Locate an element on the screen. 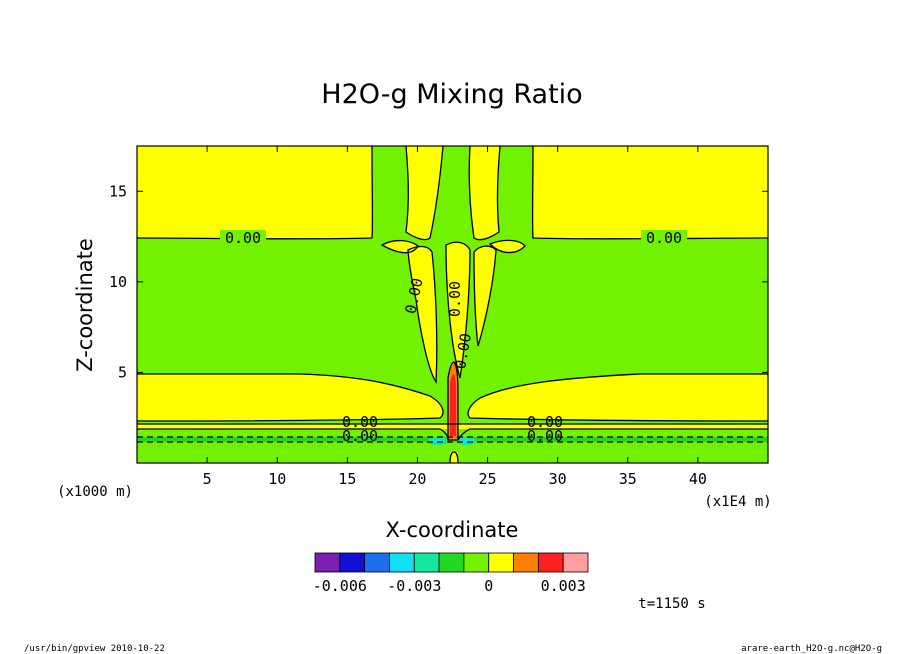 This screenshot has height=654, width=904. y-tick-label: 15 is located at coordinates (118, 191).